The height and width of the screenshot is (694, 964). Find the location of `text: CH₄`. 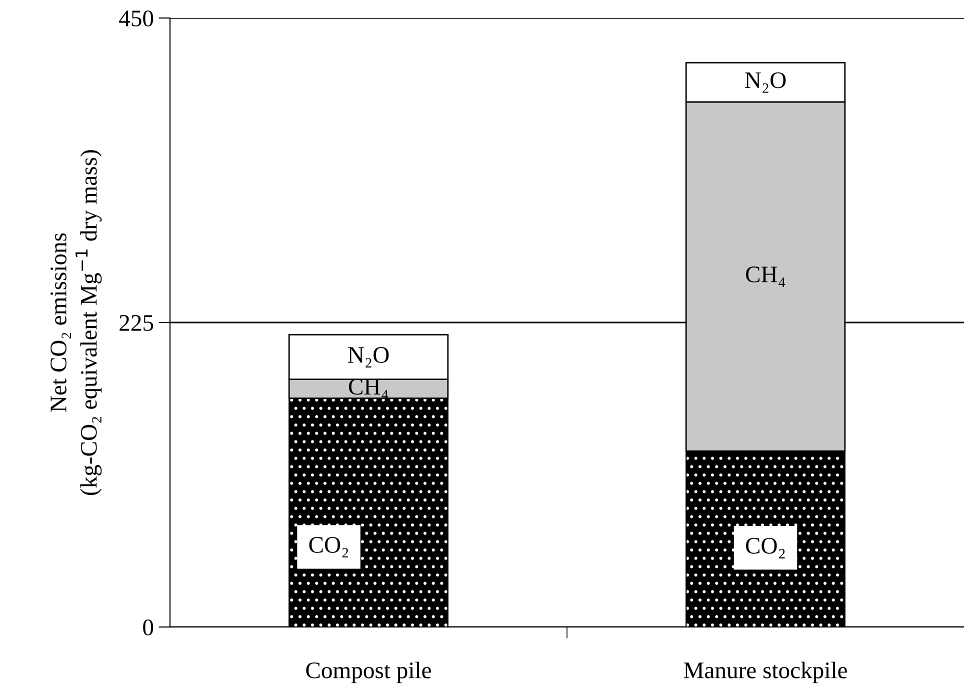

text: CH₄ is located at coordinates (766, 276).